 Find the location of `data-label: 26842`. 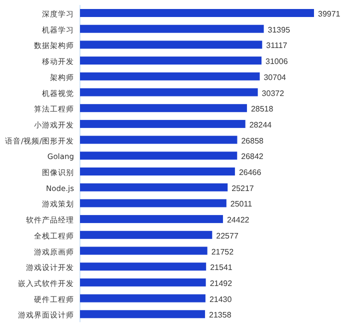

data-label: 26842 is located at coordinates (252, 157).